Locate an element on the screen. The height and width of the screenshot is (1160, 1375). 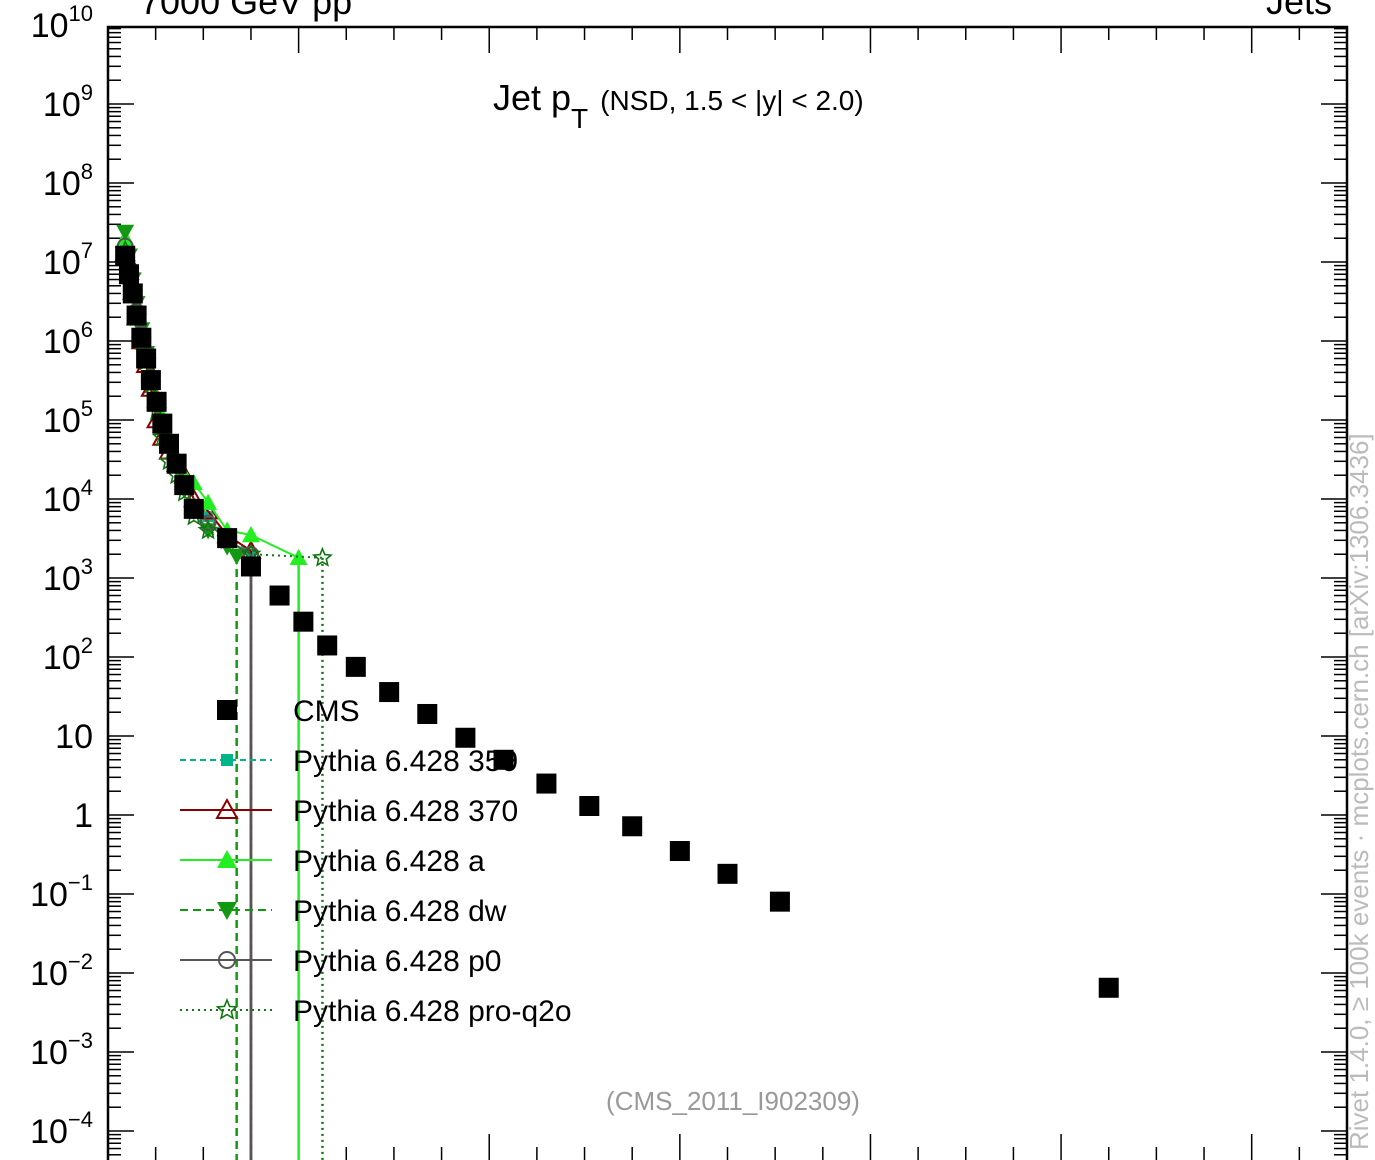
chart-title: Jet pT(NSD, 1.5 < |y| < 2.0) is located at coordinates (678, 105).